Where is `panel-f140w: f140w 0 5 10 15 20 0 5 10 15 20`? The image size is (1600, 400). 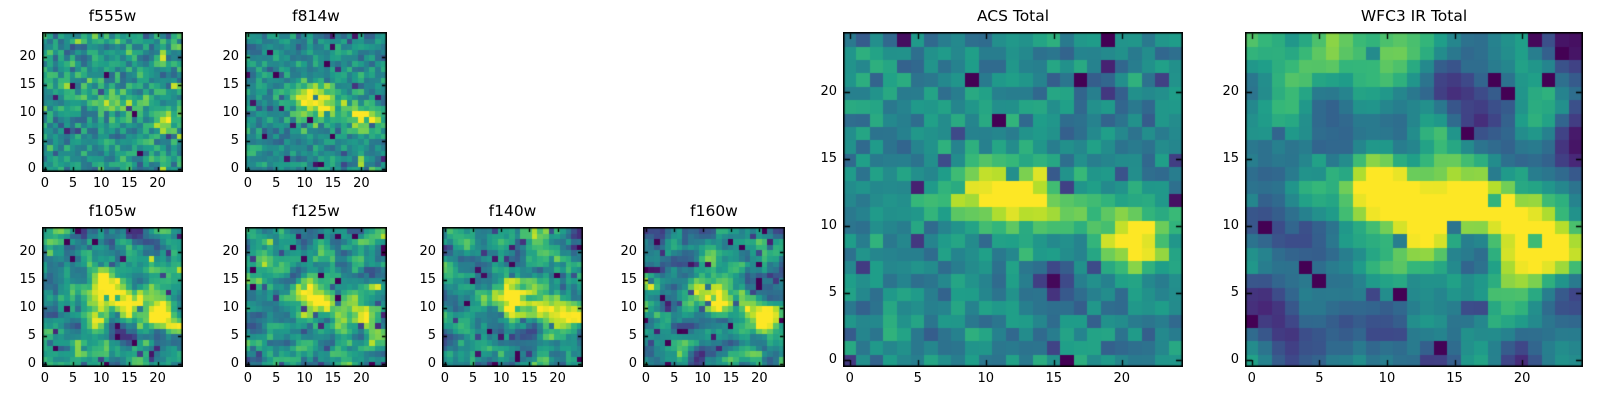 panel-f140w: f140w 0 5 10 15 20 0 5 10 15 20 is located at coordinates (501, 294).